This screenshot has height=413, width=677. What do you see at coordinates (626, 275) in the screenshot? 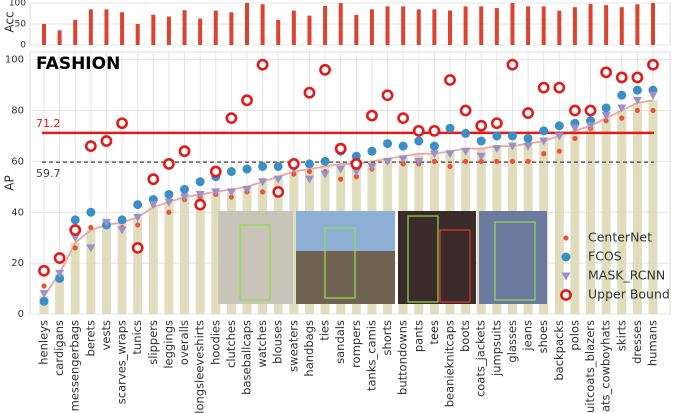
I see `legend-label: MASK_RCNN` at bounding box center [626, 275].